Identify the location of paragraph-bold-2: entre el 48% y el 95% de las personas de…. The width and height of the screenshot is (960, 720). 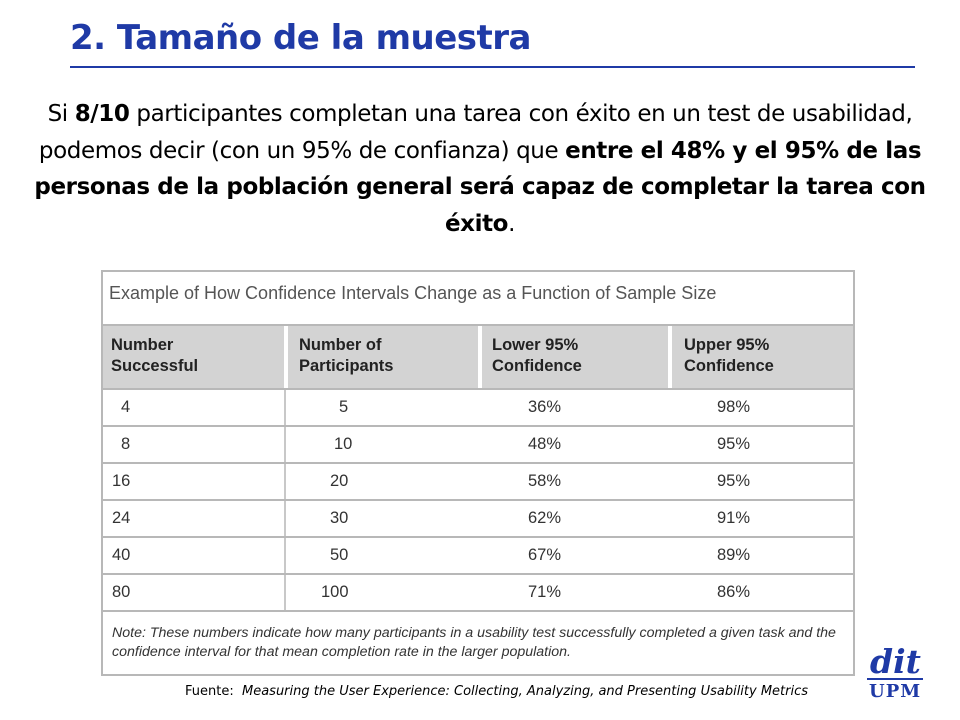
(480, 187).